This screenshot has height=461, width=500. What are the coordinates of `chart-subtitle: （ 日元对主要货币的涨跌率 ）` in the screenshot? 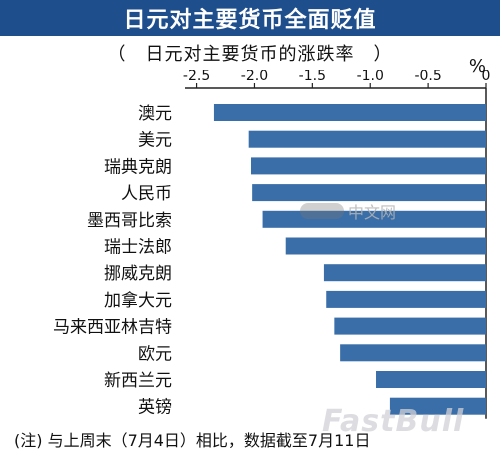 It's located at (250, 54).